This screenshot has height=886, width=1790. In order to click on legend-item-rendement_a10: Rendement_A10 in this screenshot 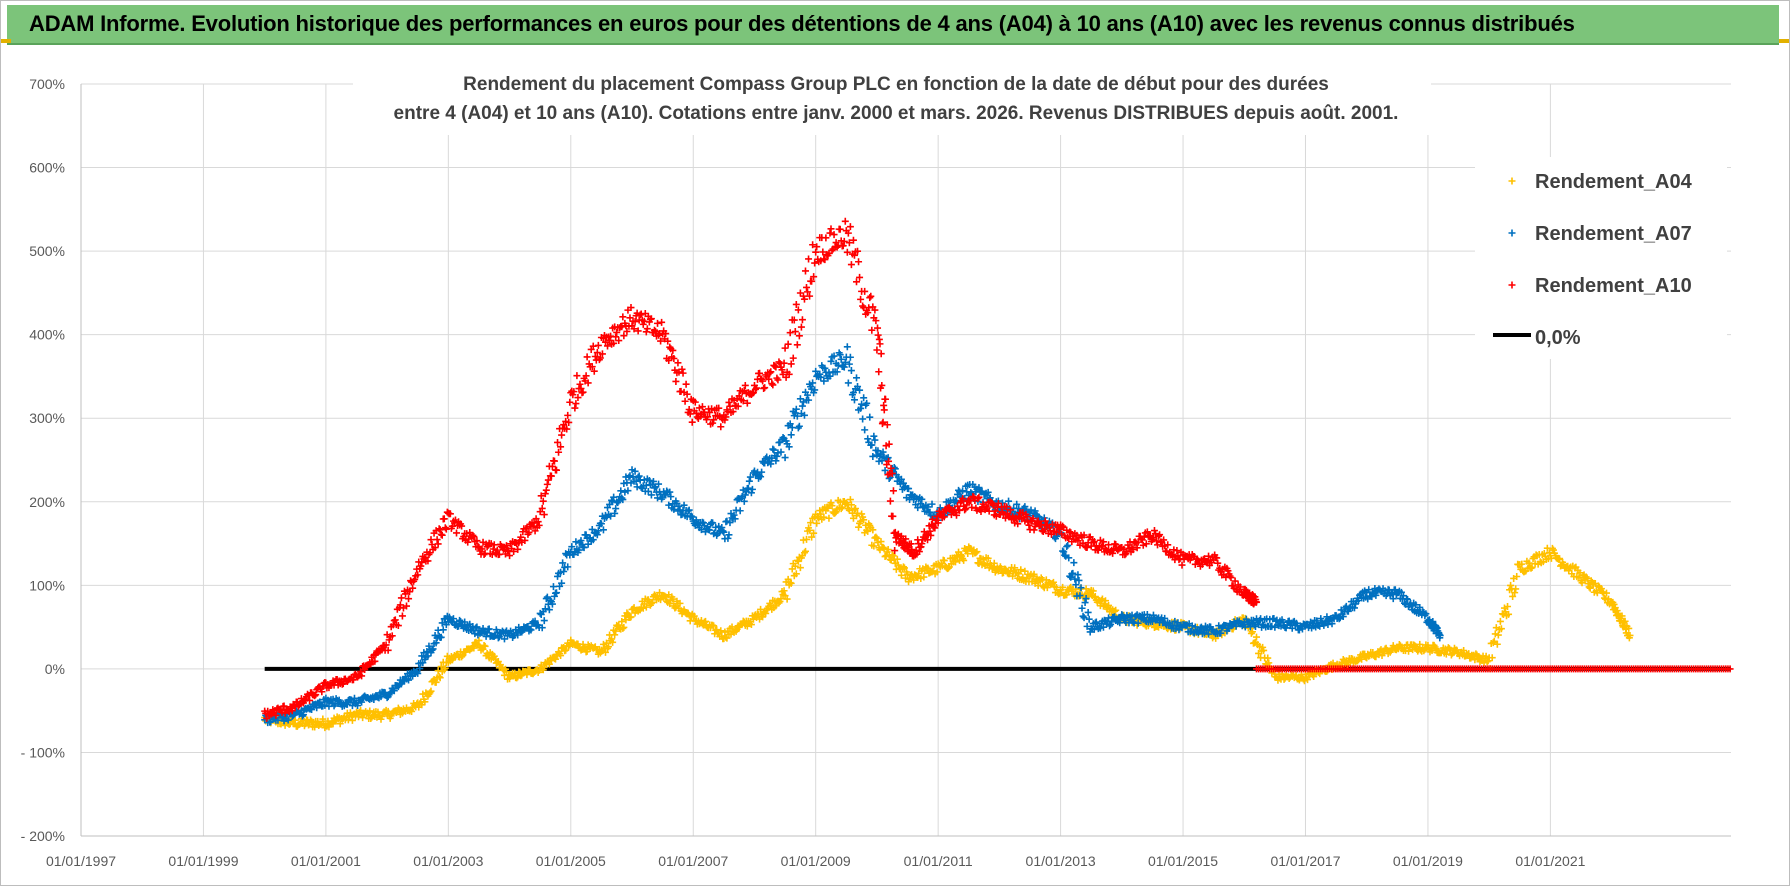, I will do `click(1600, 286)`.